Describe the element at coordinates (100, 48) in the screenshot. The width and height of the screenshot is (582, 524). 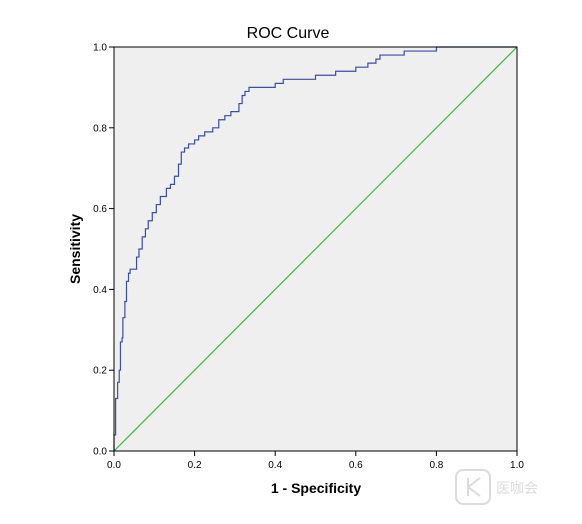
I see `y-tick-label: 1.0` at that location.